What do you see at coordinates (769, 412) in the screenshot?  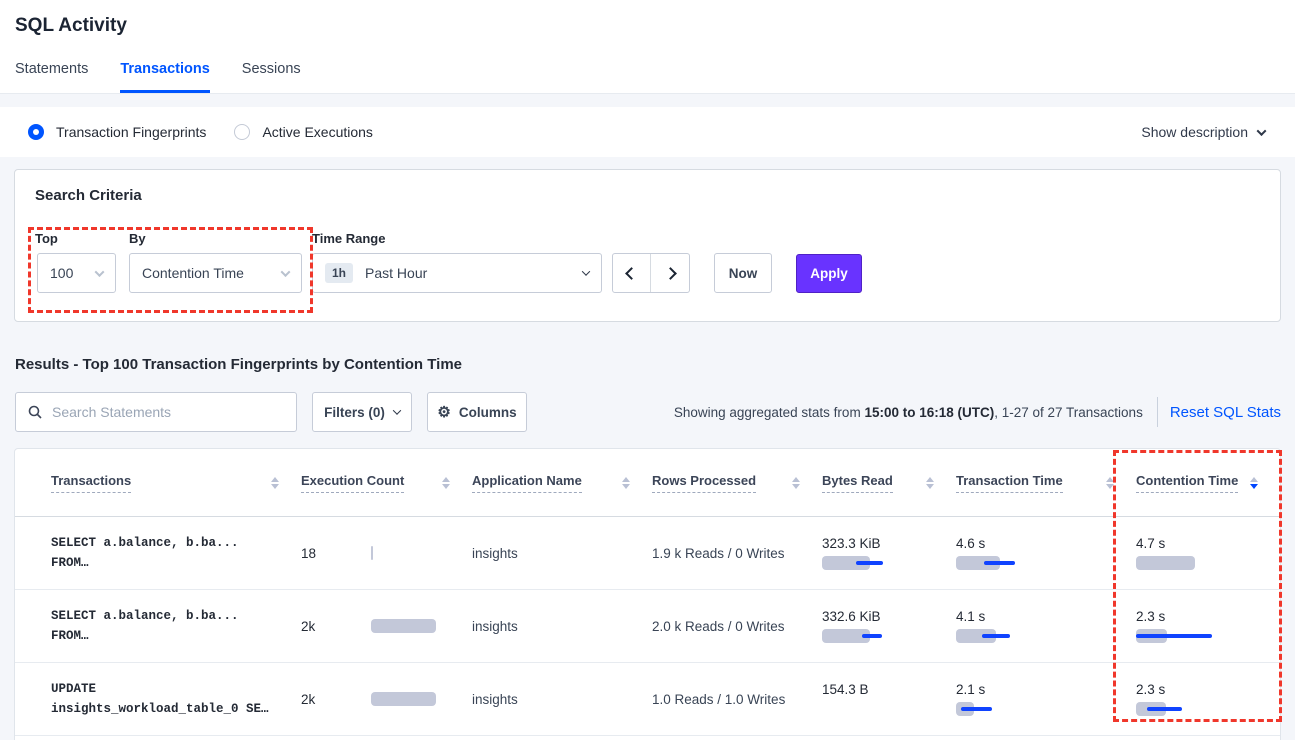 I see `stats-prefix: Showing aggregated stats from` at bounding box center [769, 412].